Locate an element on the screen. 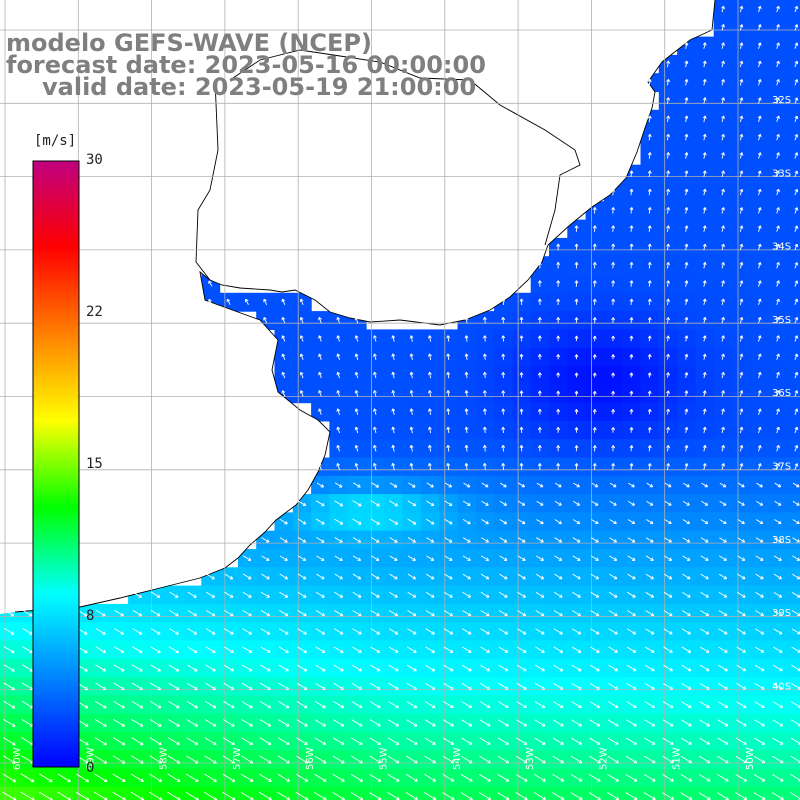 The height and width of the screenshot is (800, 800). colorbar-tick-label: 8 is located at coordinates (90, 616).